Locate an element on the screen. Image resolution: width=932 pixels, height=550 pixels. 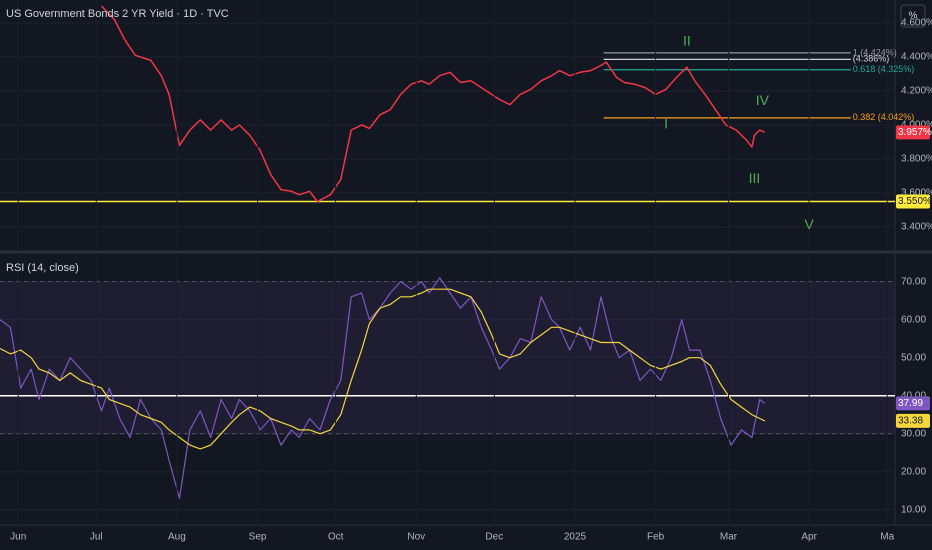
y-tick-label: 20.00 is located at coordinates (913, 471).